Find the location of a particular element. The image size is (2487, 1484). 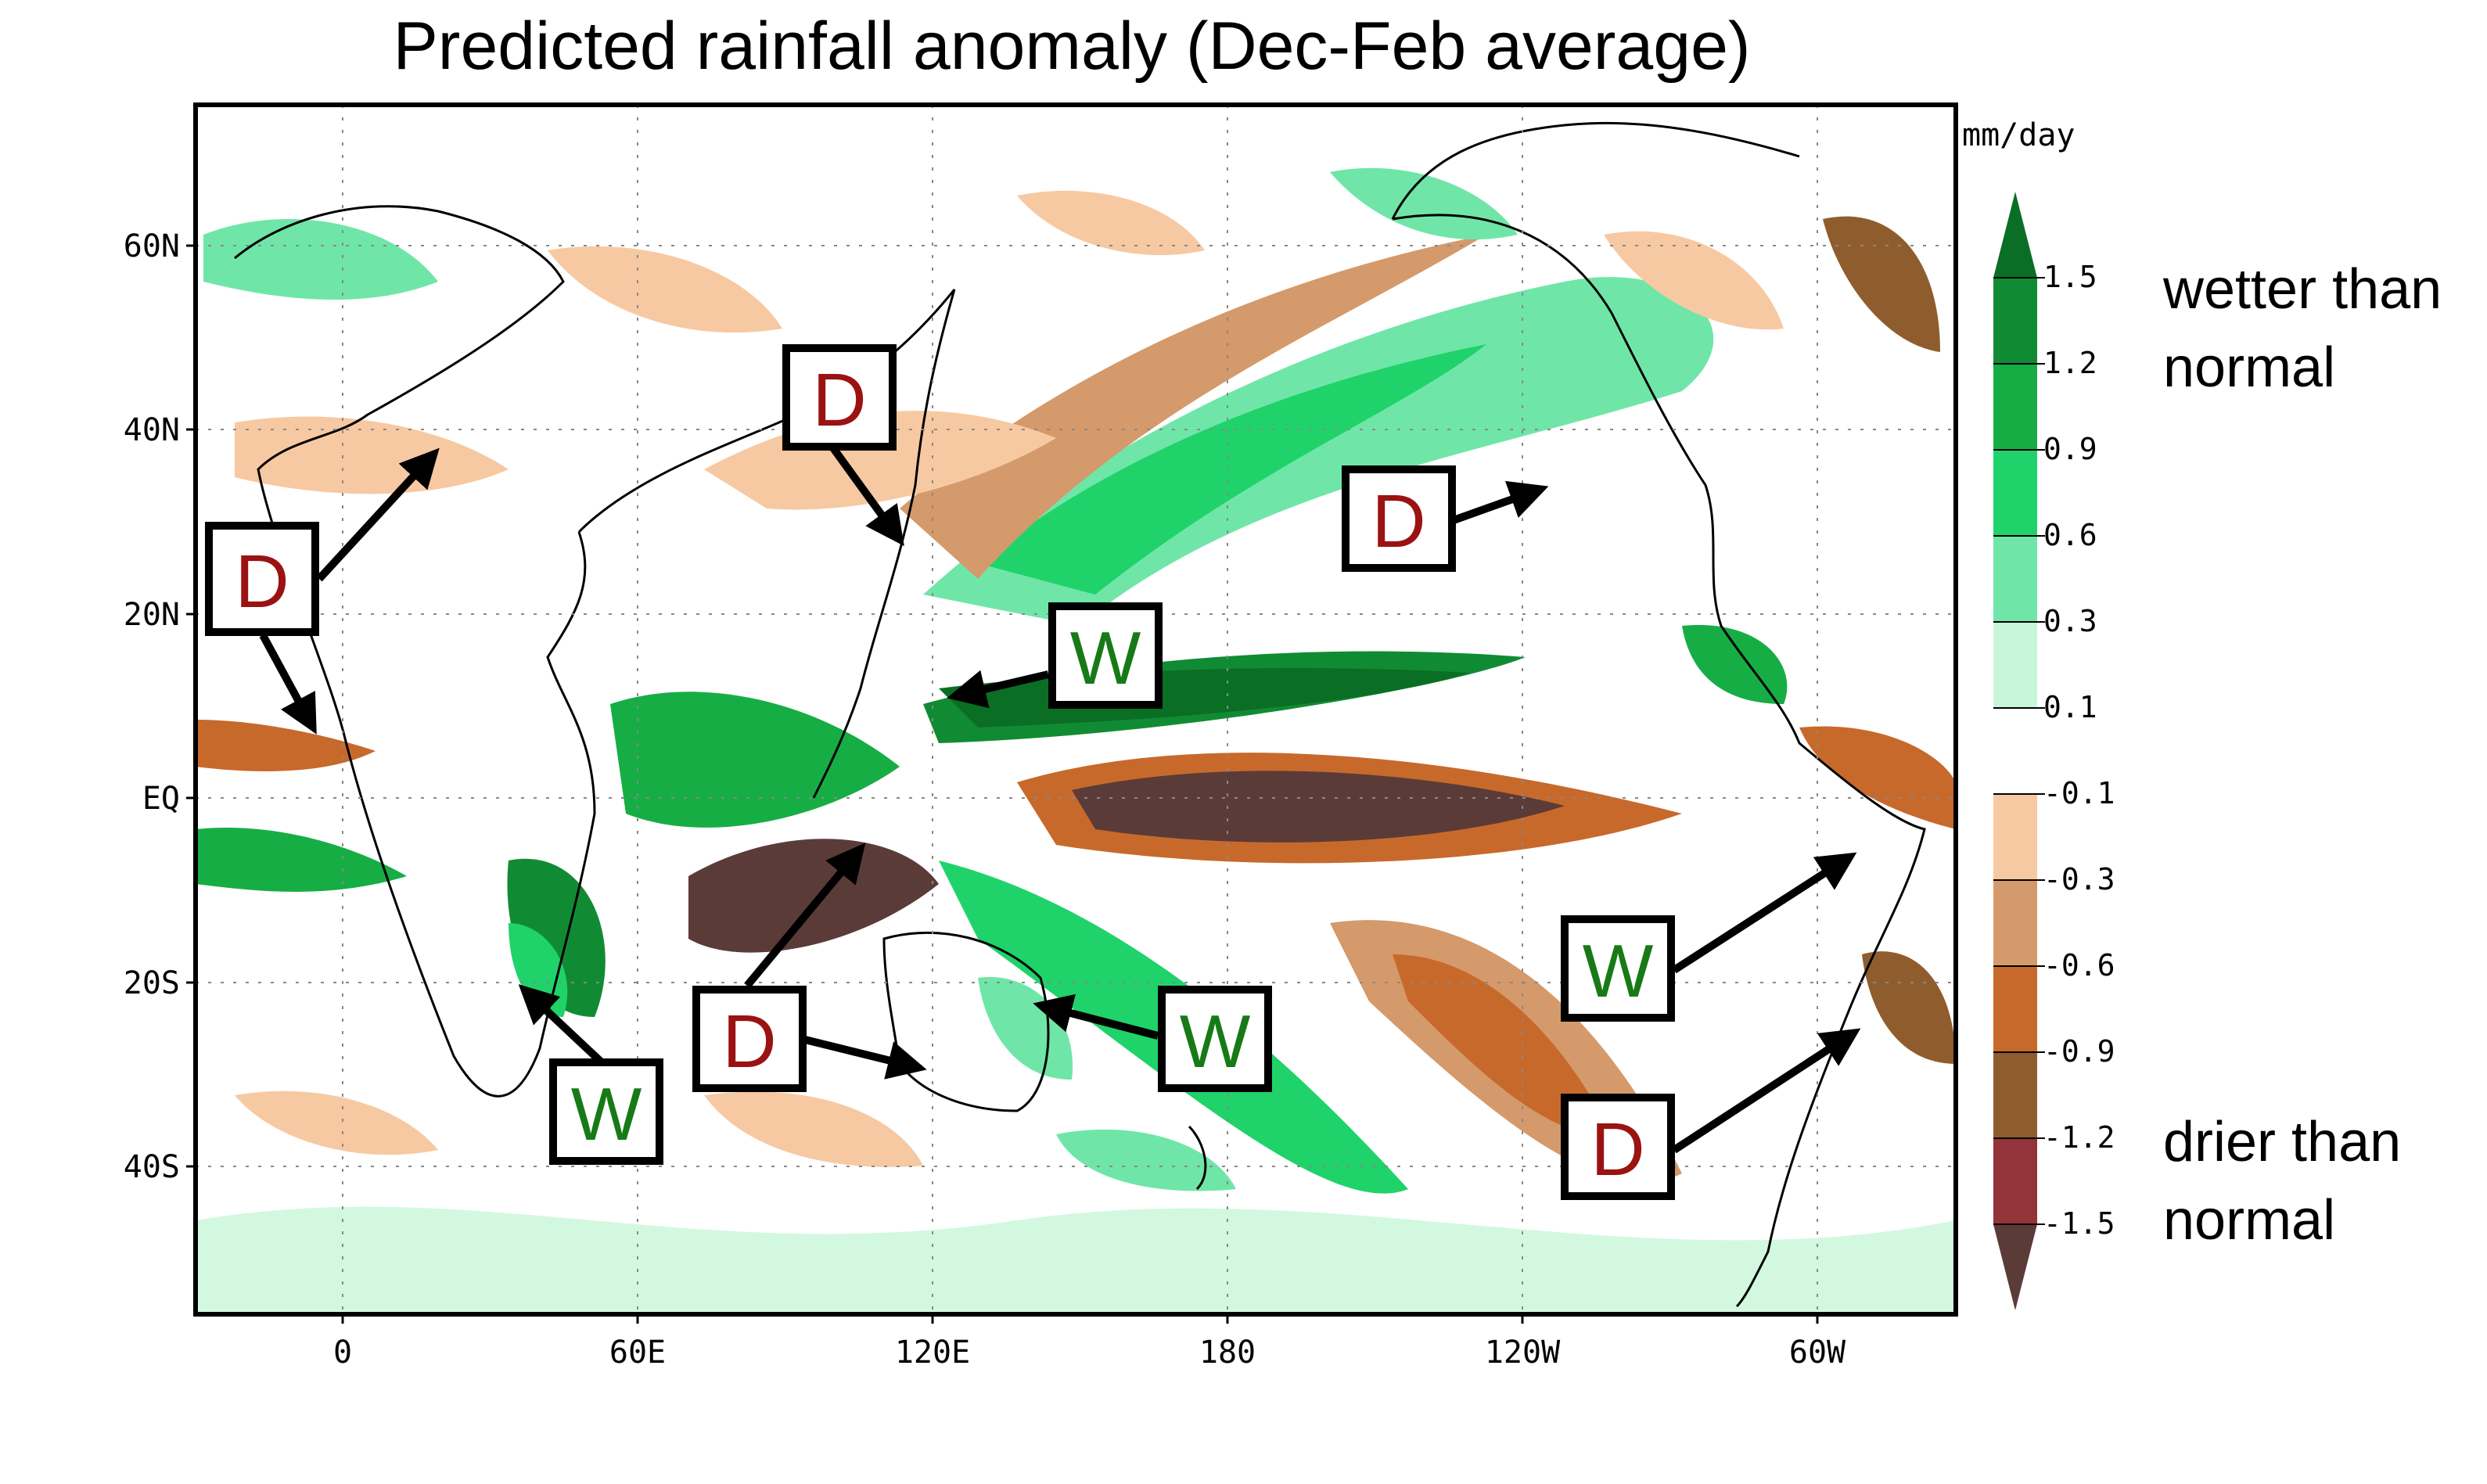

lat-label-20s: 20S is located at coordinates (152, 983).